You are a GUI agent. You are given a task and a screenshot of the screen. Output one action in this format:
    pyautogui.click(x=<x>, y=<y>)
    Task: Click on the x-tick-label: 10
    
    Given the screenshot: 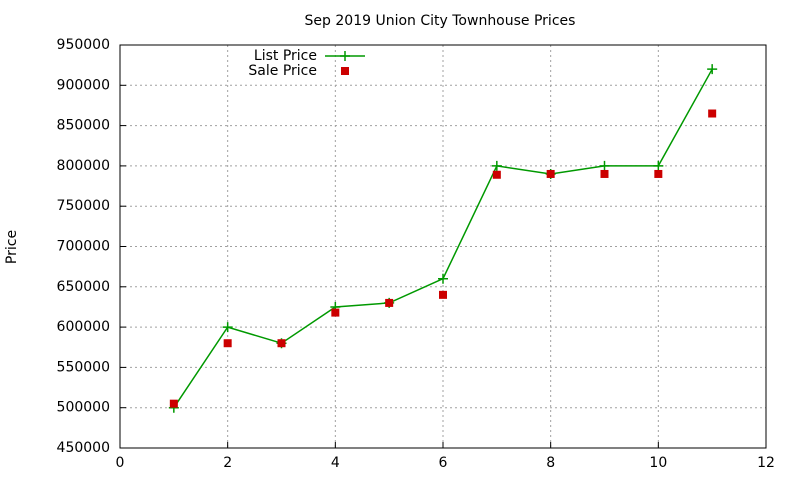 What is the action you would take?
    pyautogui.click(x=658, y=463)
    